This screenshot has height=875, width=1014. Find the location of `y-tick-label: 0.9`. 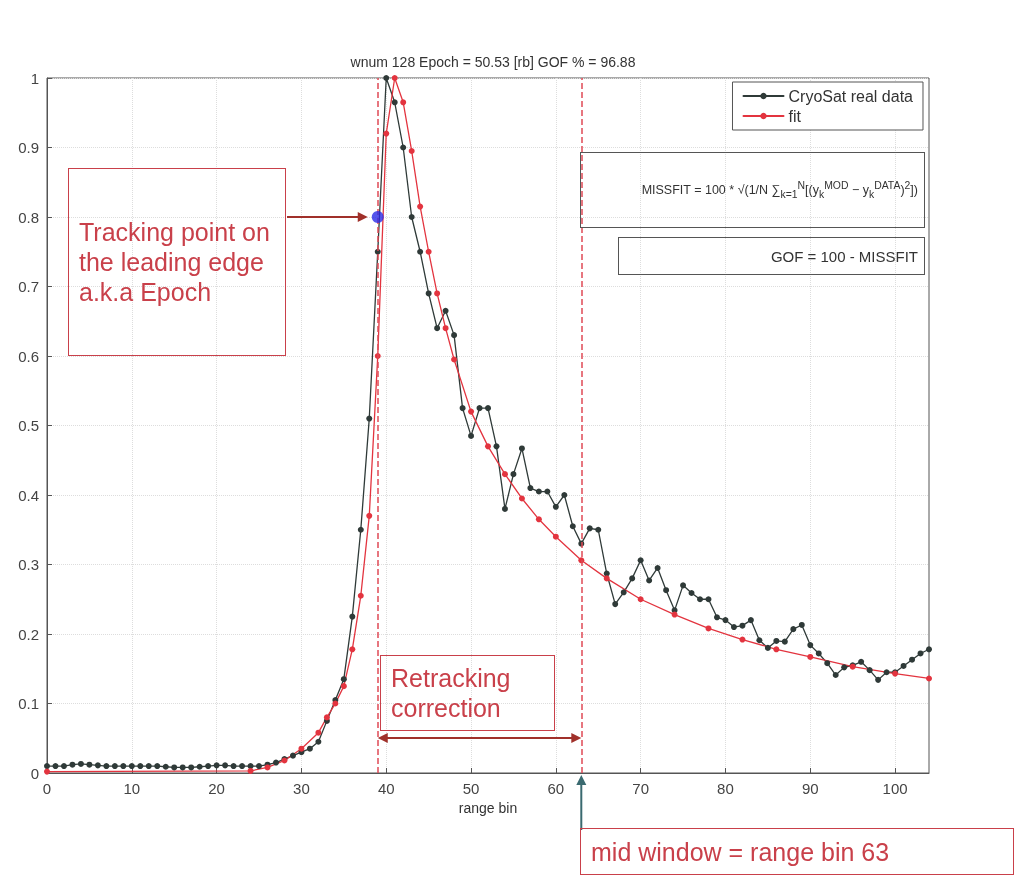

y-tick-label: 0.9 is located at coordinates (28, 147).